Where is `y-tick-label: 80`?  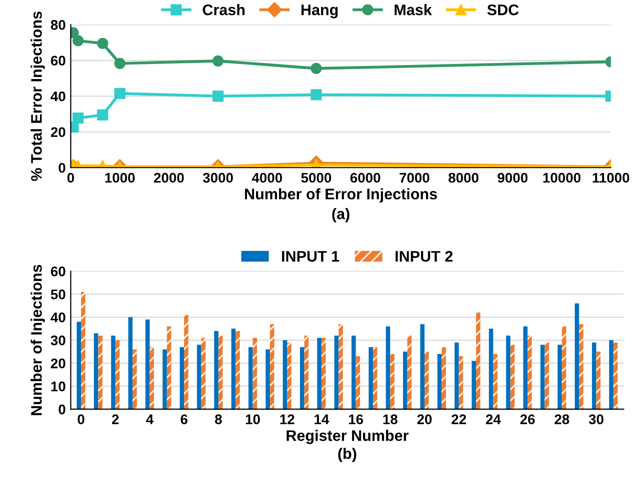 y-tick-label: 80 is located at coordinates (58, 25).